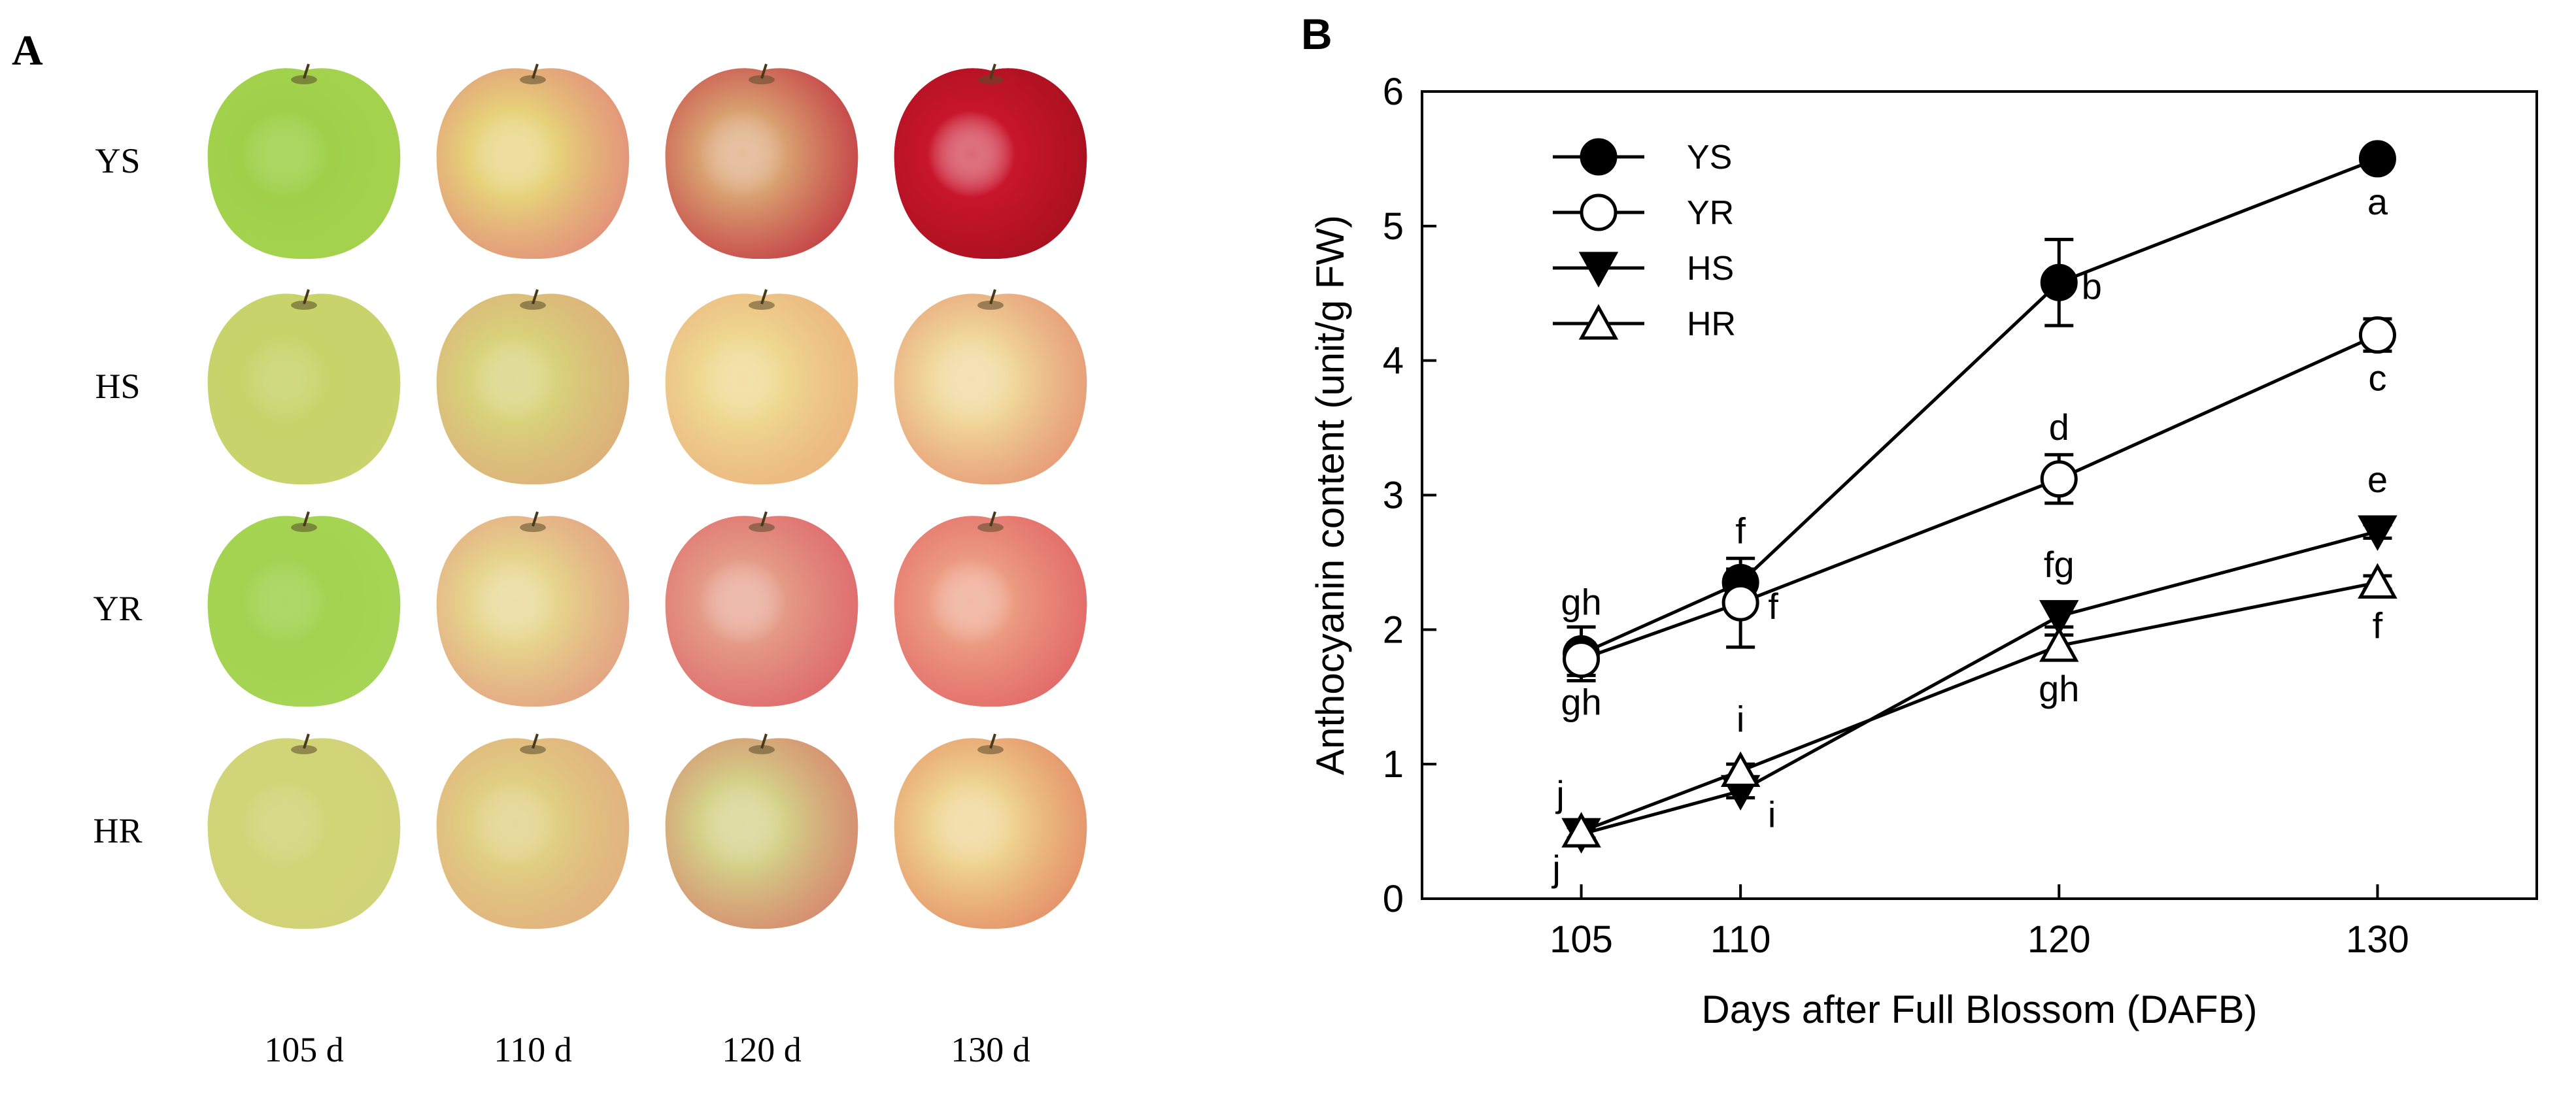 The image size is (2576, 1100). What do you see at coordinates (1393, 92) in the screenshot?
I see `y-tick-label: 6` at bounding box center [1393, 92].